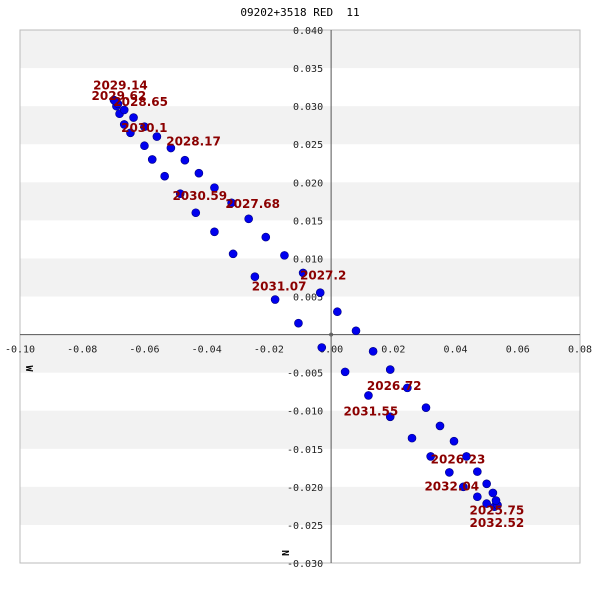  What do you see at coordinates (308, 69) in the screenshot?
I see `y-tick-label: 0.035` at bounding box center [308, 69].